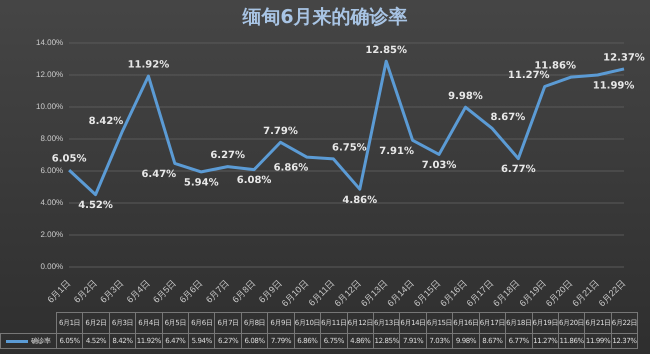 The image size is (650, 354). Describe the element at coordinates (244, 291) in the screenshot. I see `x-tick-label: 6月8日` at that location.